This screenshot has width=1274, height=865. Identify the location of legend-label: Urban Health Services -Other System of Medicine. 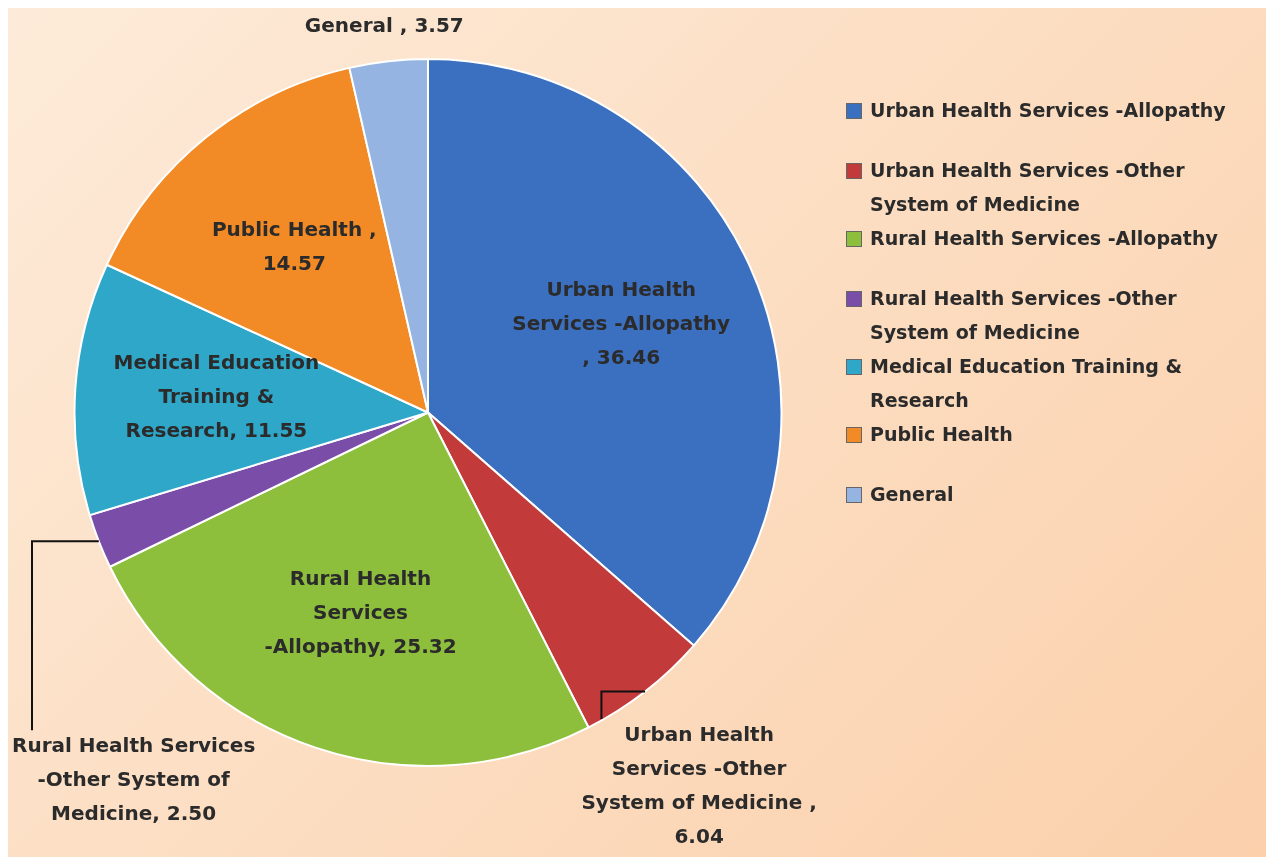
(1028, 187).